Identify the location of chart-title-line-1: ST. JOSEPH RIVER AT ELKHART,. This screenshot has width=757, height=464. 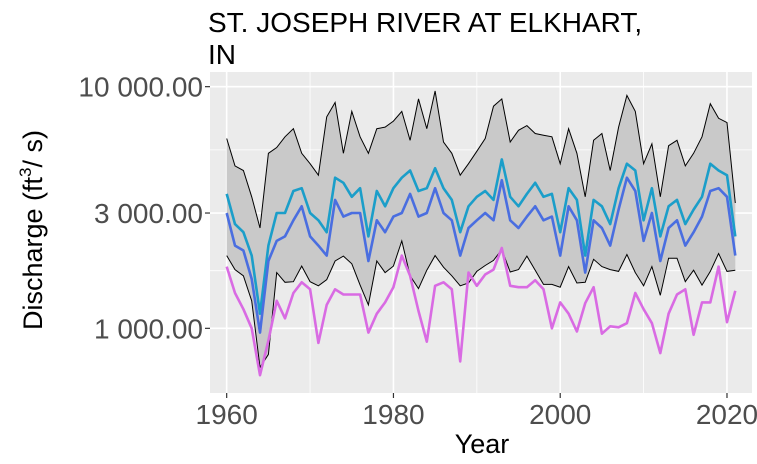
(425, 22).